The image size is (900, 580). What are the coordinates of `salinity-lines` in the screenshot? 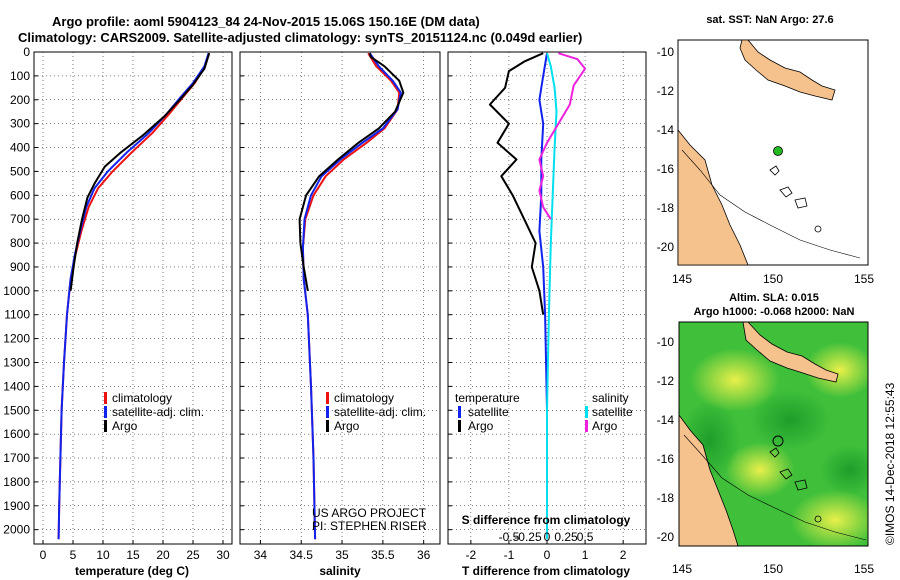 It's located at (351, 296).